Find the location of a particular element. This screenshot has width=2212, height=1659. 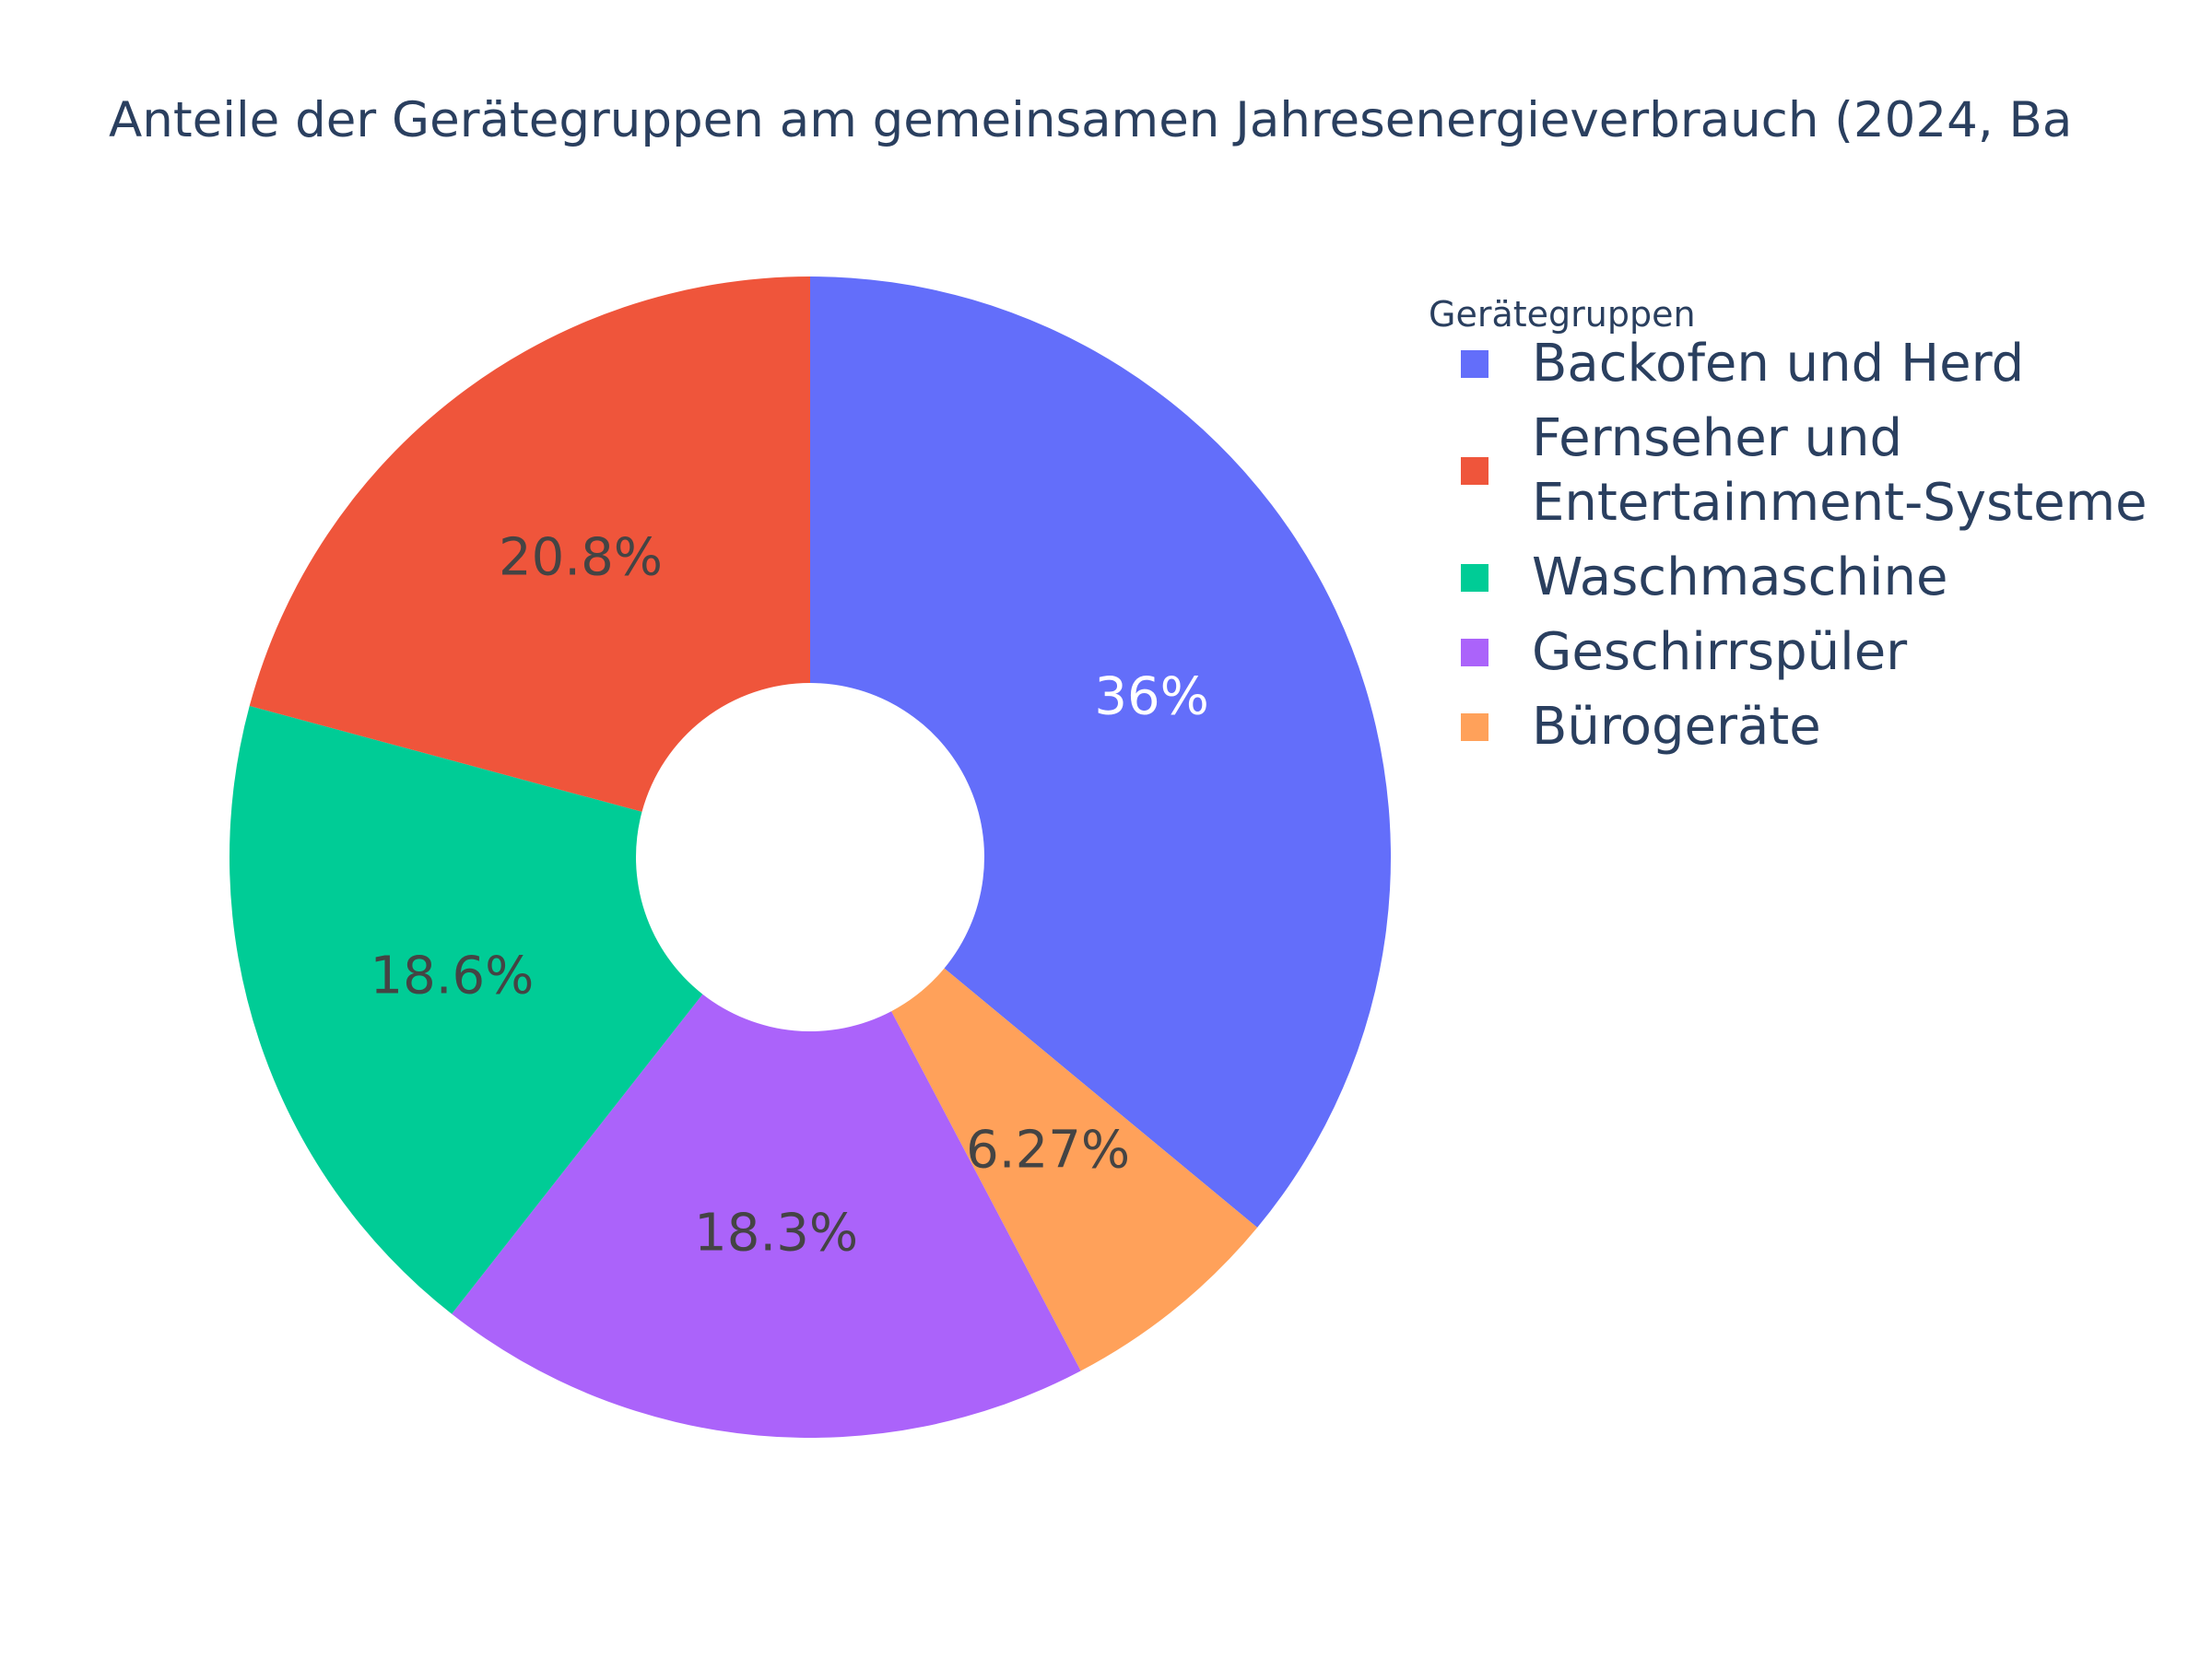

legend-title: Gerätegruppen is located at coordinates (1562, 314).